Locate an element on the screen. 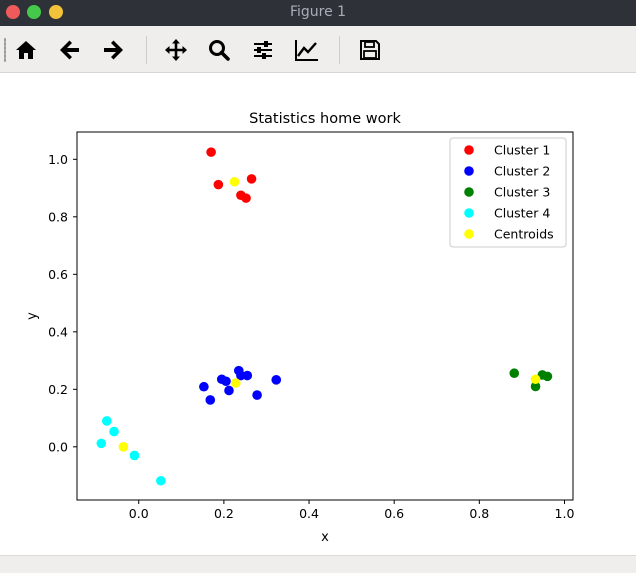 The image size is (636, 573). x-axis-label: x is located at coordinates (325, 537).